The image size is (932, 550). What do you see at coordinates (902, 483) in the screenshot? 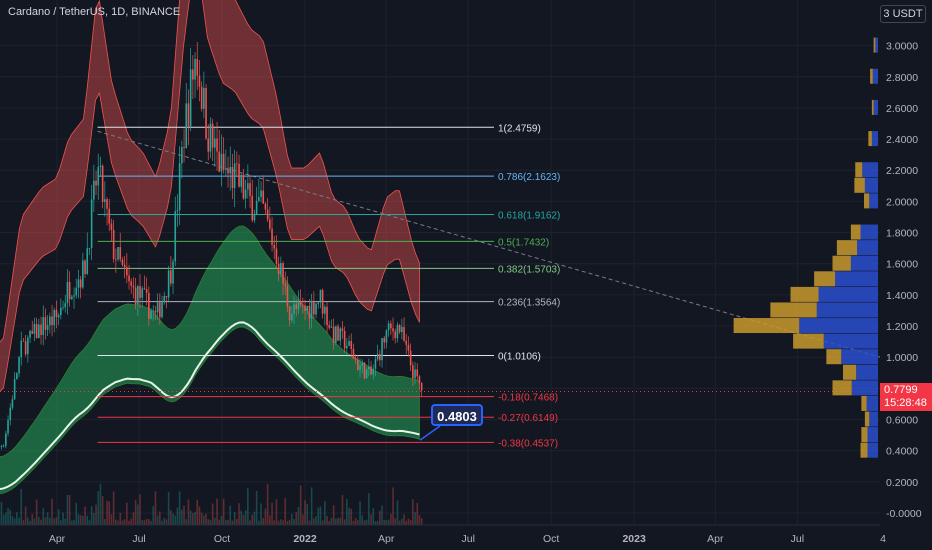
I see `price-tick-label: 0.2000` at bounding box center [902, 483].